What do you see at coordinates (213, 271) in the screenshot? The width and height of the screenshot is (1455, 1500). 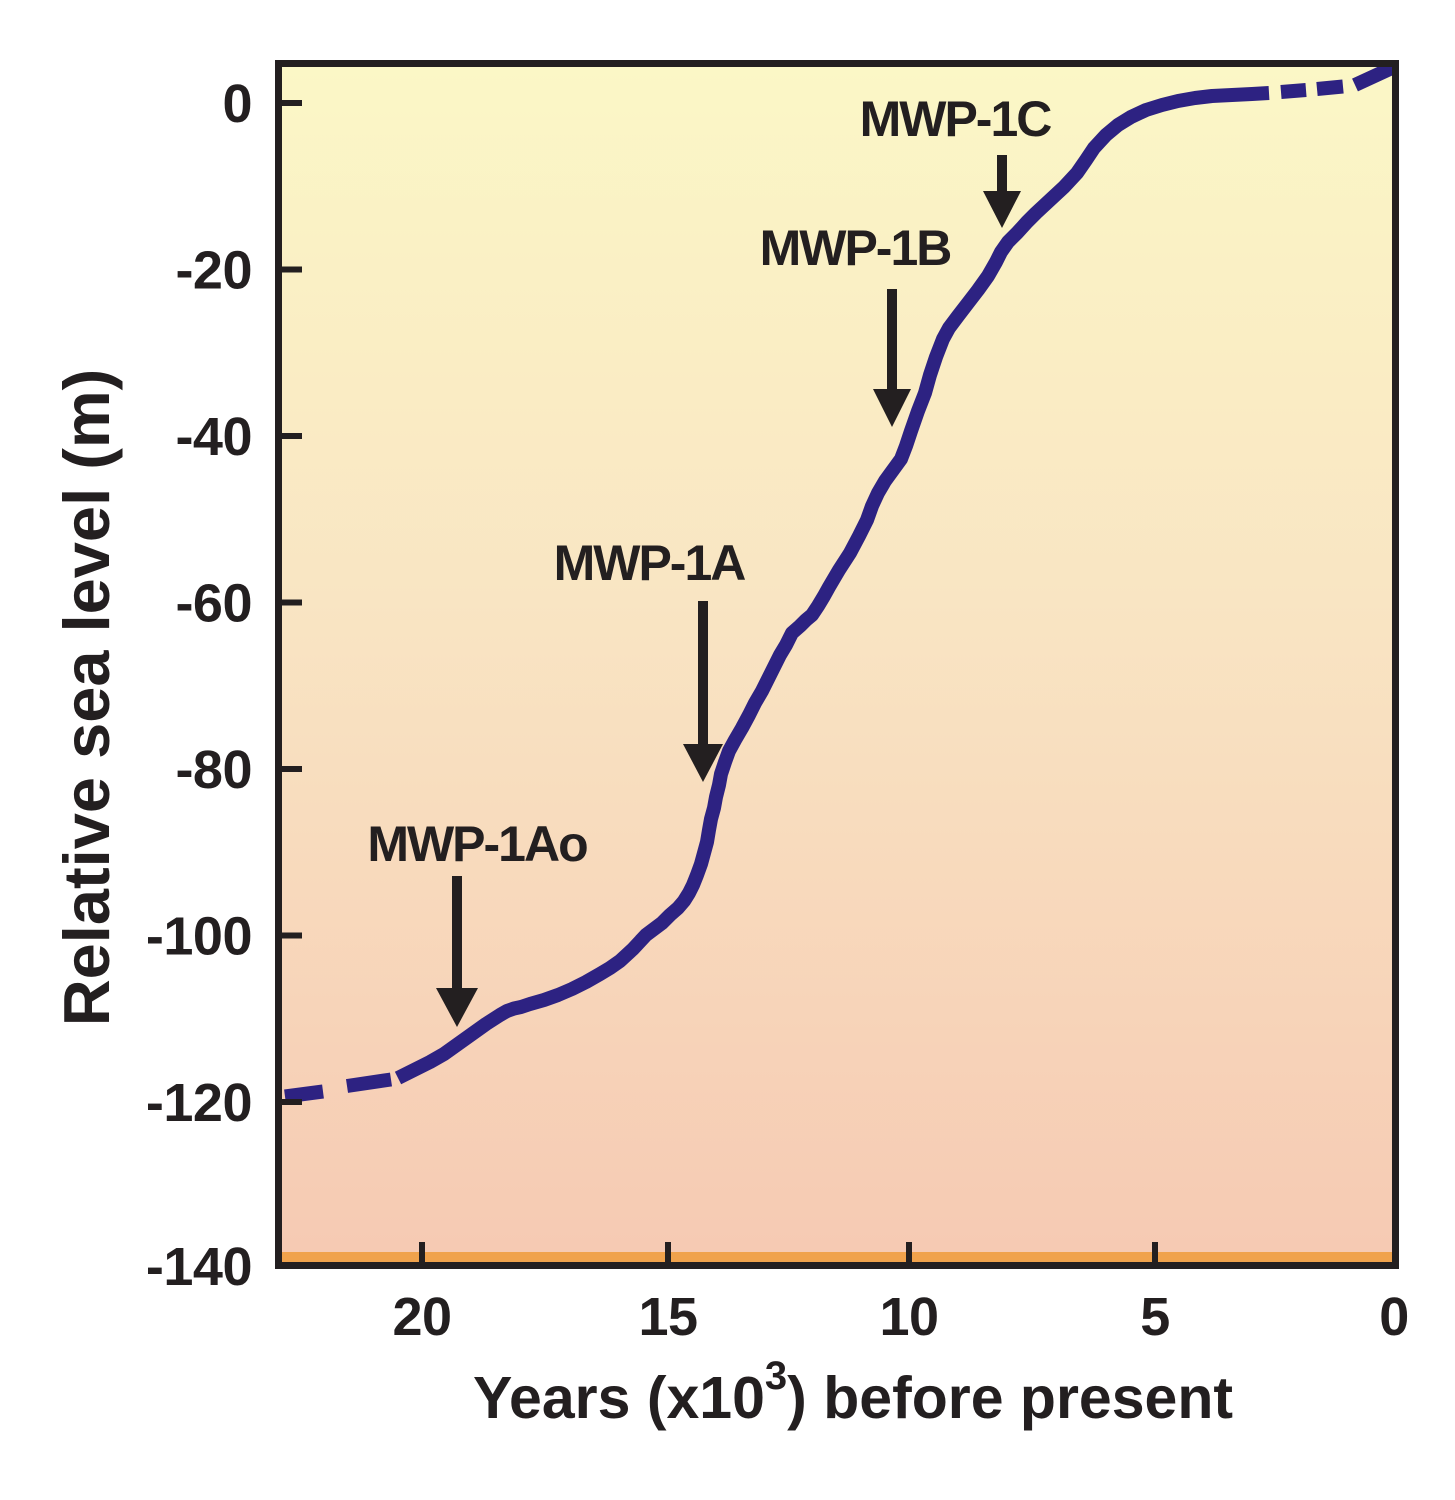 I see `svg-text: -20` at bounding box center [213, 271].